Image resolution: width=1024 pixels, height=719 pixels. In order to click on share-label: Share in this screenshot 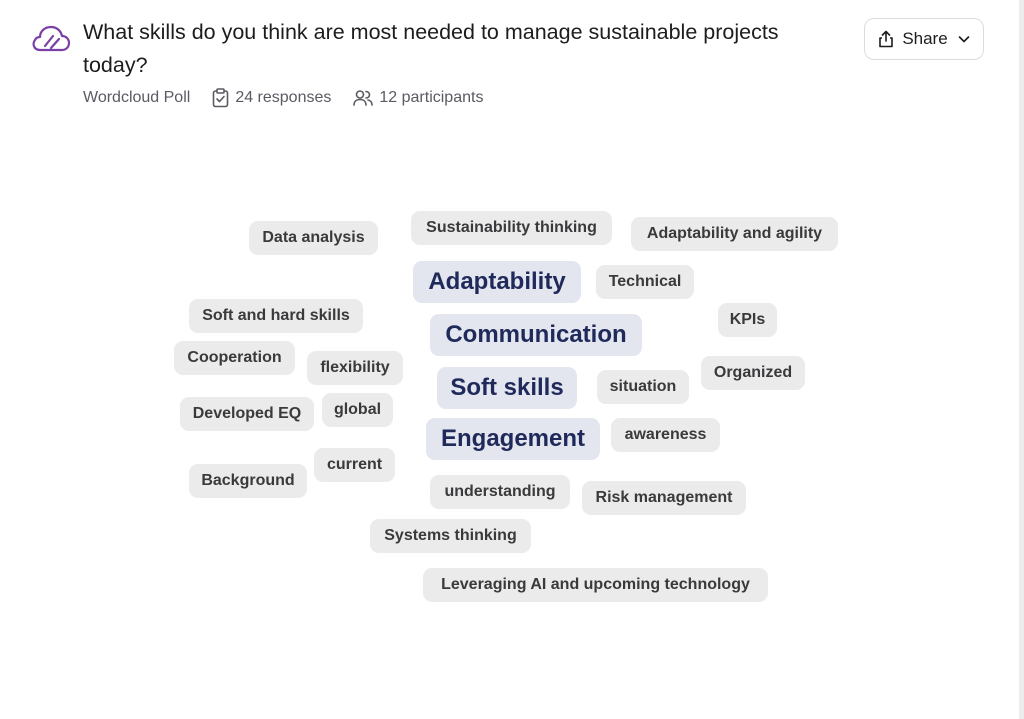, I will do `click(925, 38)`.